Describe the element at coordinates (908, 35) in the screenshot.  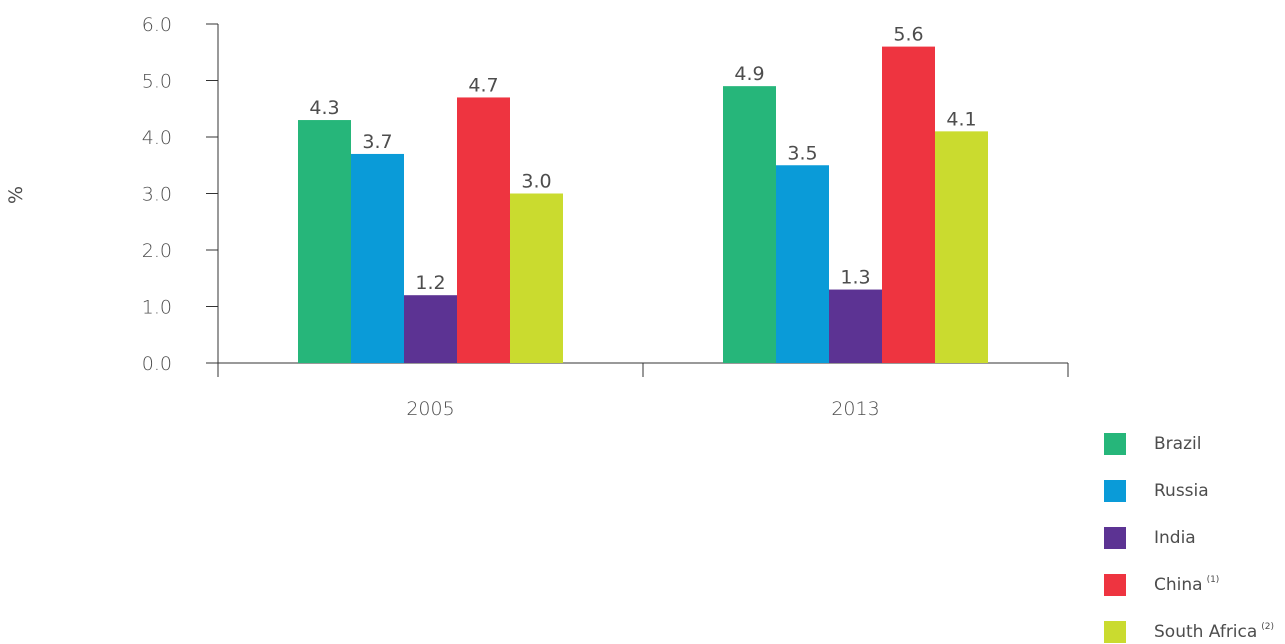
I see `data-label: 5.6` at that location.